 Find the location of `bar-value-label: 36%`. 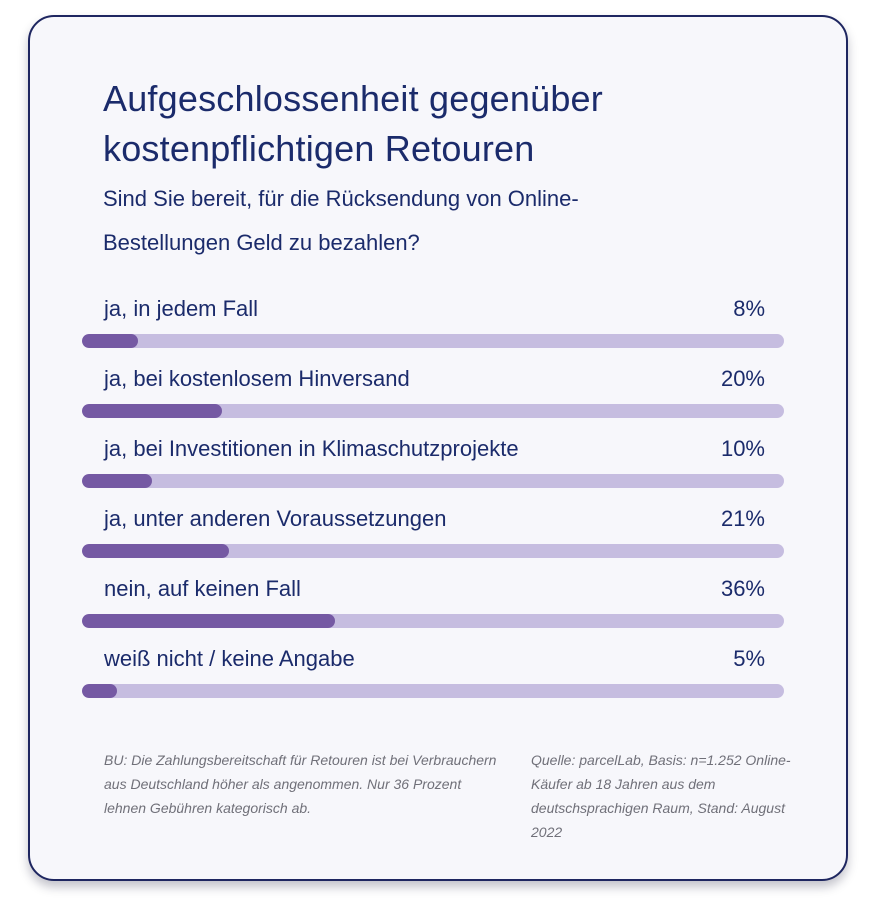

bar-value-label: 36% is located at coordinates (742, 588).